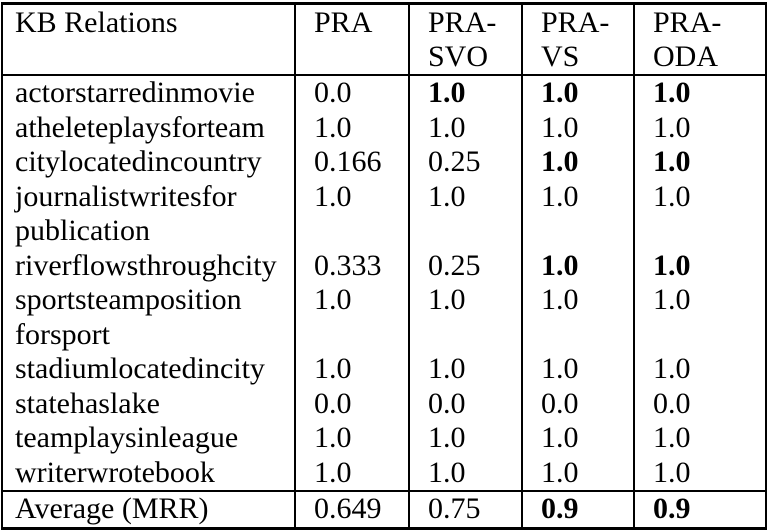 This screenshot has width=773, height=530. What do you see at coordinates (126, 213) in the screenshot?
I see `relation-cell: journalistwritesfor publication` at bounding box center [126, 213].